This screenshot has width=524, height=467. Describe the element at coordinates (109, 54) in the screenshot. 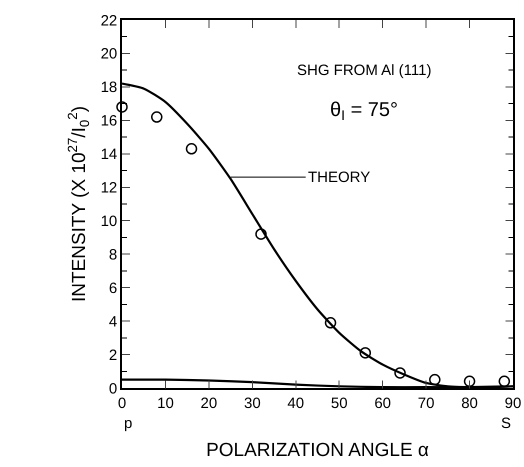

I see `y-tick-label: 20` at that location.